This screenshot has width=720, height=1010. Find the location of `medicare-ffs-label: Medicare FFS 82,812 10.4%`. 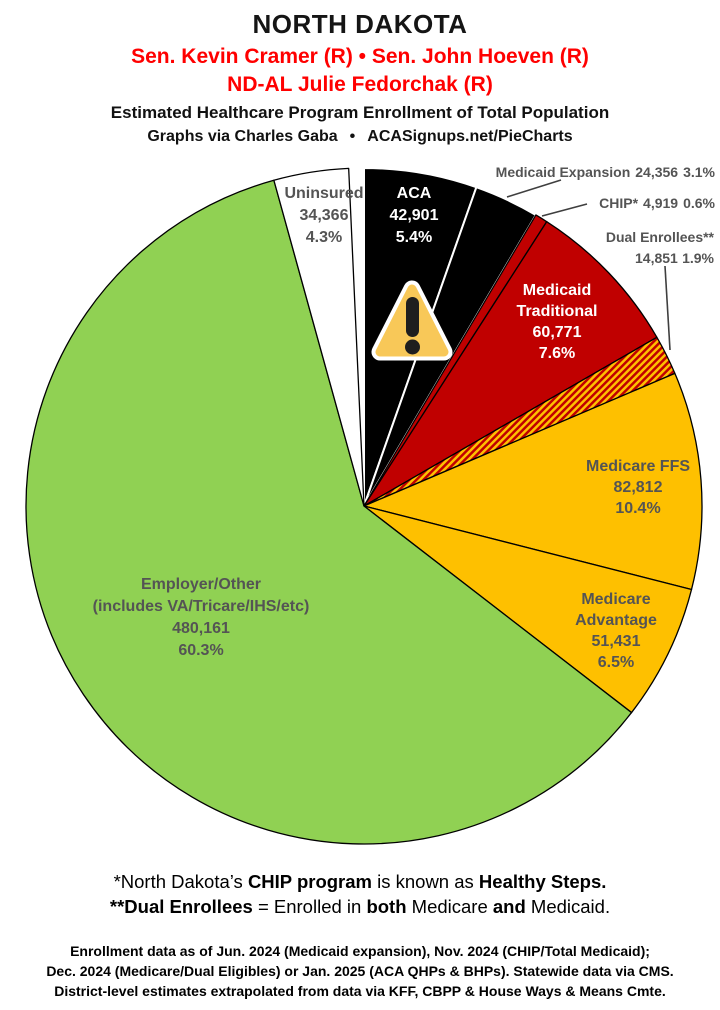

medicare-ffs-label: Medicare FFS 82,812 10.4% is located at coordinates (638, 487).